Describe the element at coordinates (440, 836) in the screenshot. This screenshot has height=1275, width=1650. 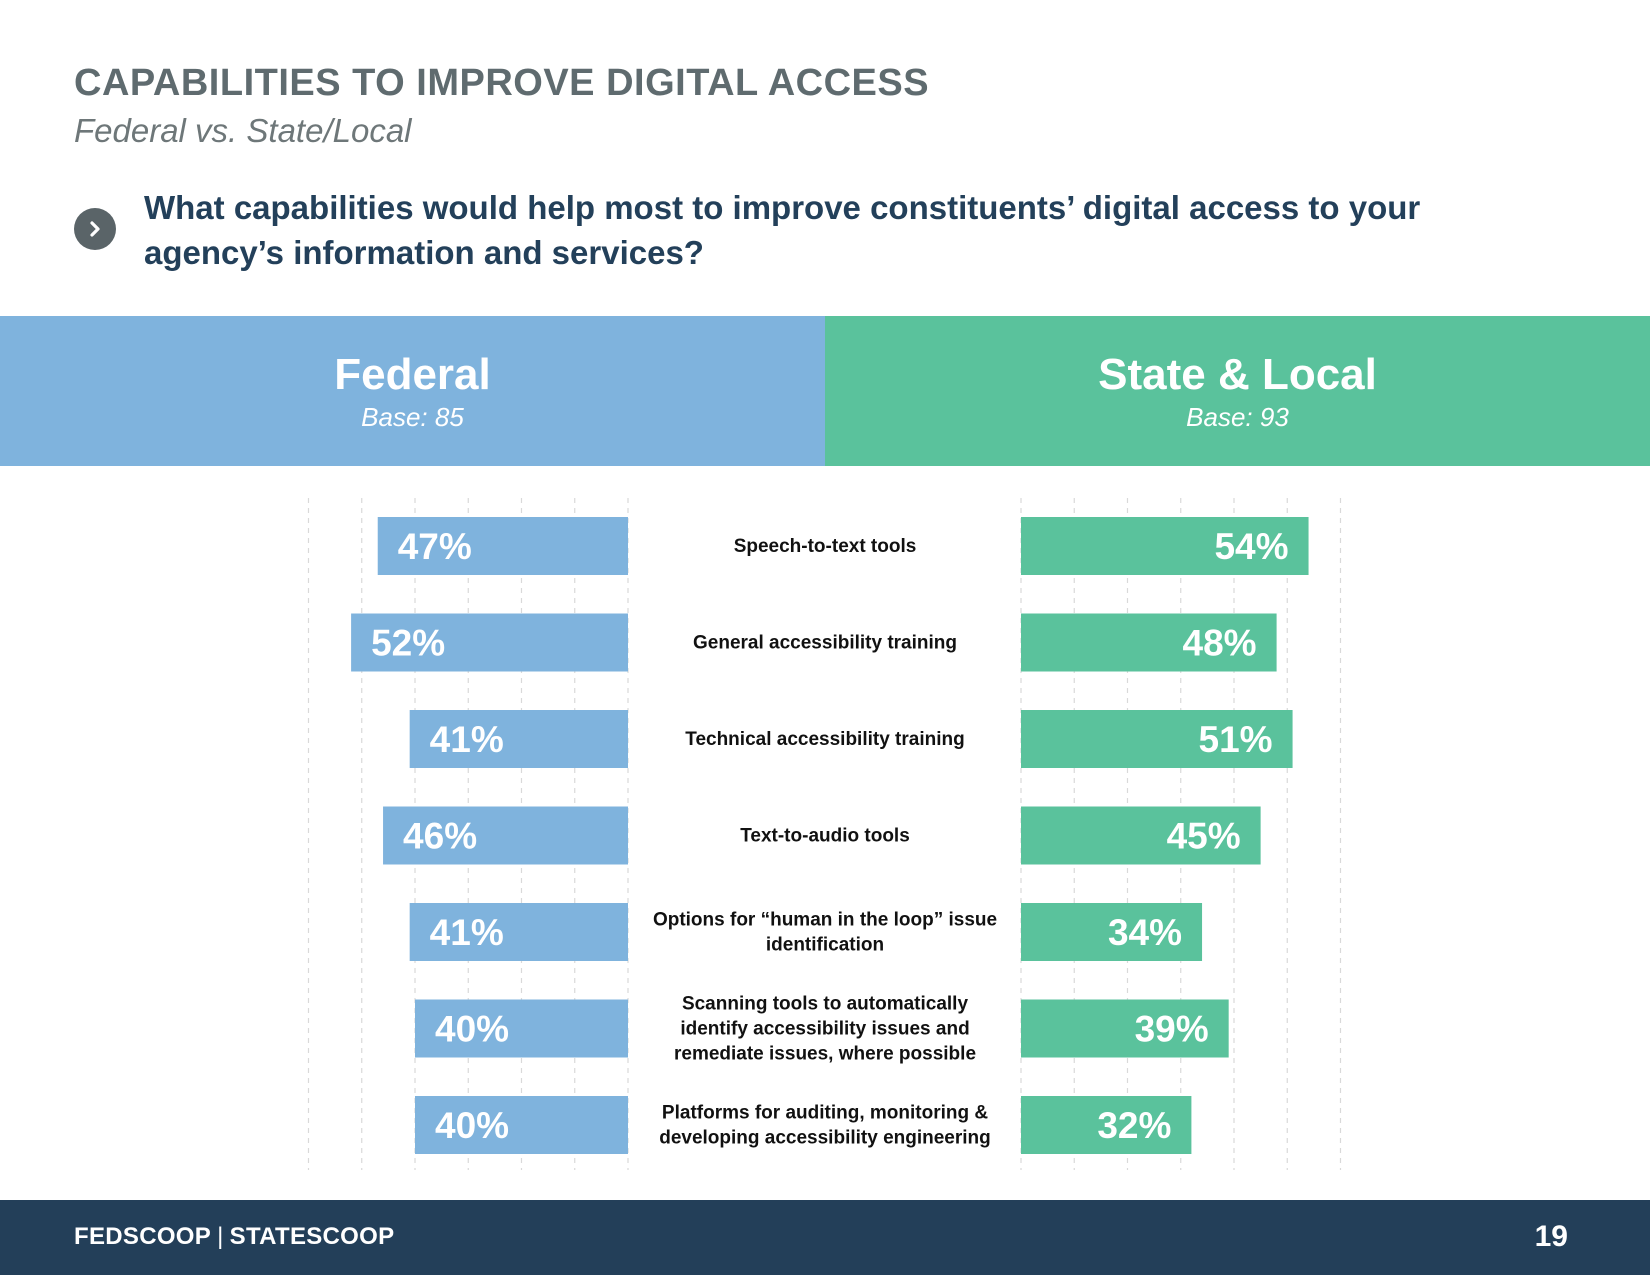
I see `federal-value-label: 46%` at that location.